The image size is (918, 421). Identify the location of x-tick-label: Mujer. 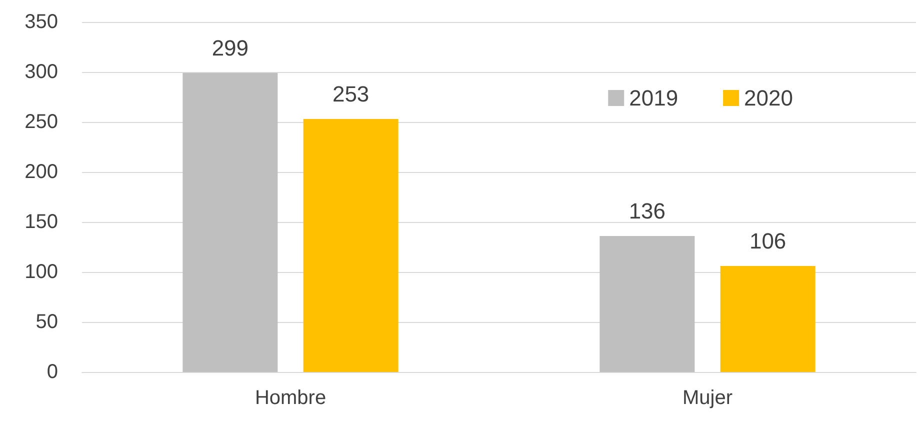
(707, 398).